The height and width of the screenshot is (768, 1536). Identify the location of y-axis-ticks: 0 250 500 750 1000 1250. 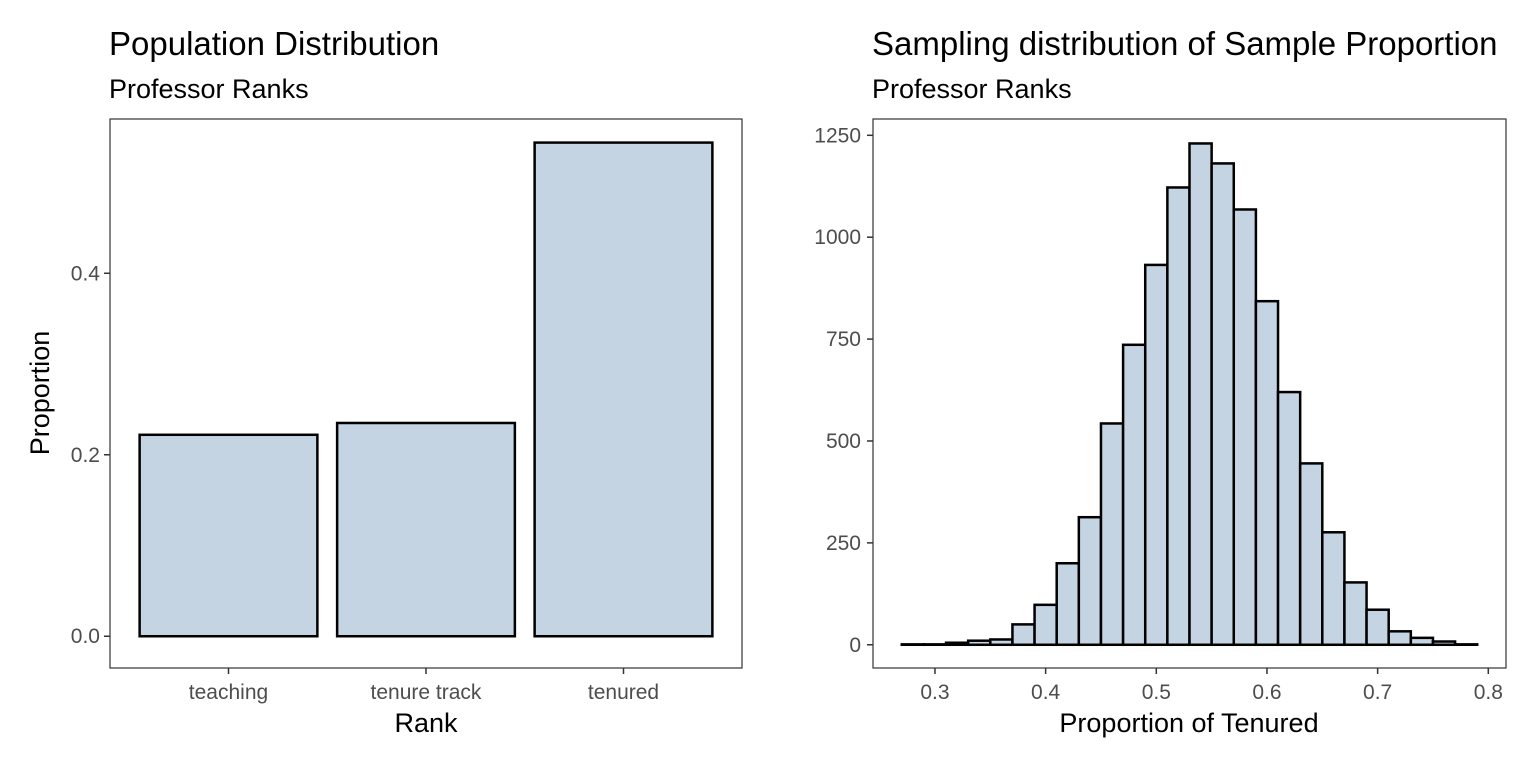
(843, 390).